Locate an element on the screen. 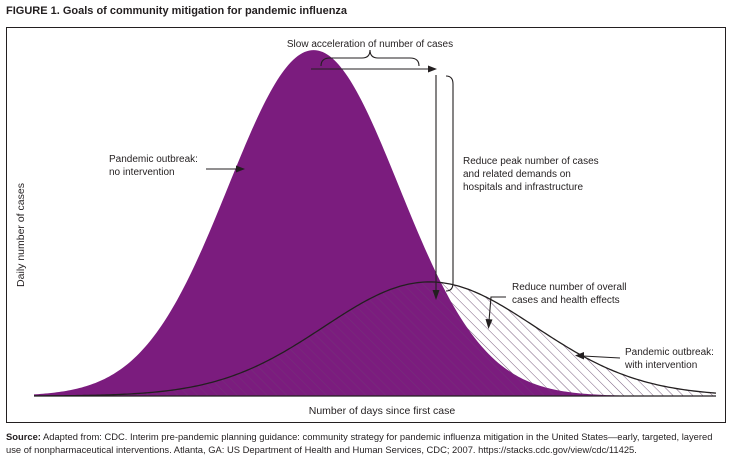 This screenshot has height=461, width=735. x-axis-label: Number of days since first case is located at coordinates (382, 411).